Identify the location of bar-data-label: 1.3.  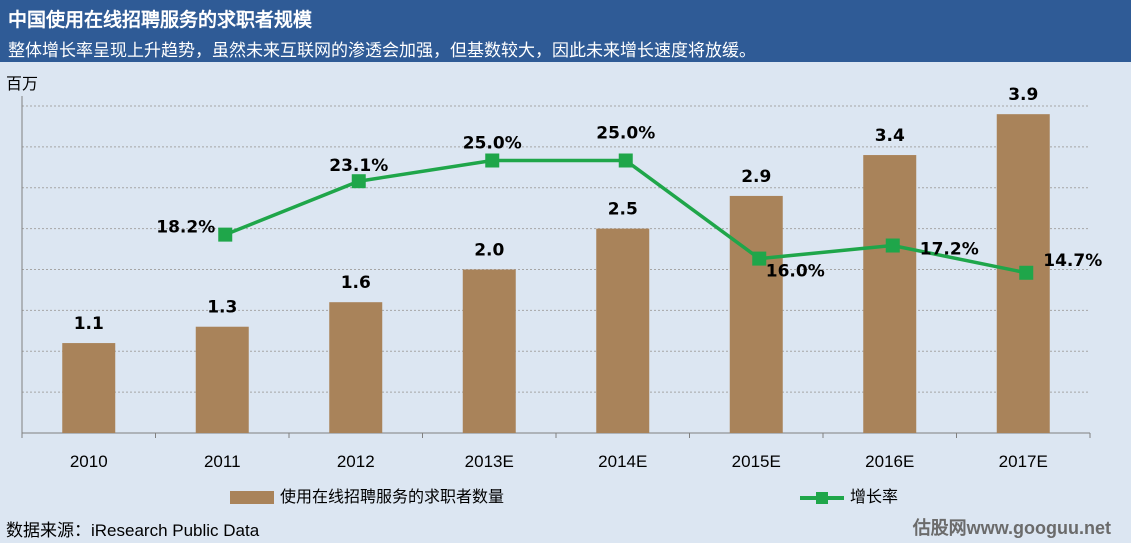
(222, 308).